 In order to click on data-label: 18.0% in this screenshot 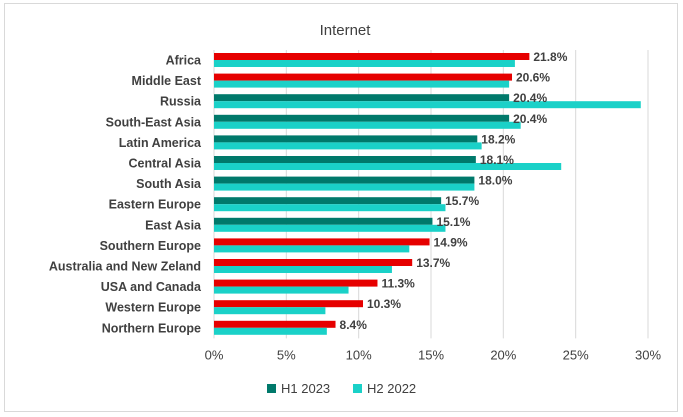, I will do `click(495, 181)`.